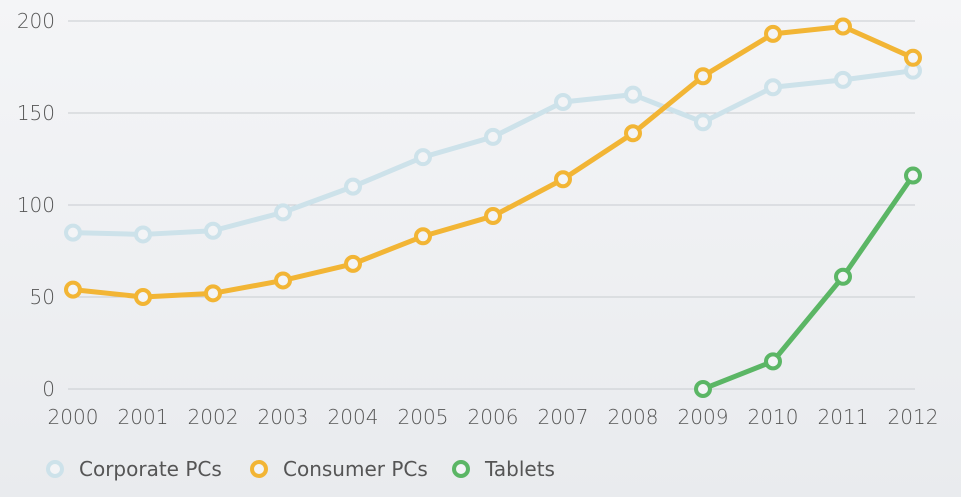 This screenshot has height=497, width=961. Describe the element at coordinates (213, 417) in the screenshot. I see `x-tick-label: 2002` at that location.